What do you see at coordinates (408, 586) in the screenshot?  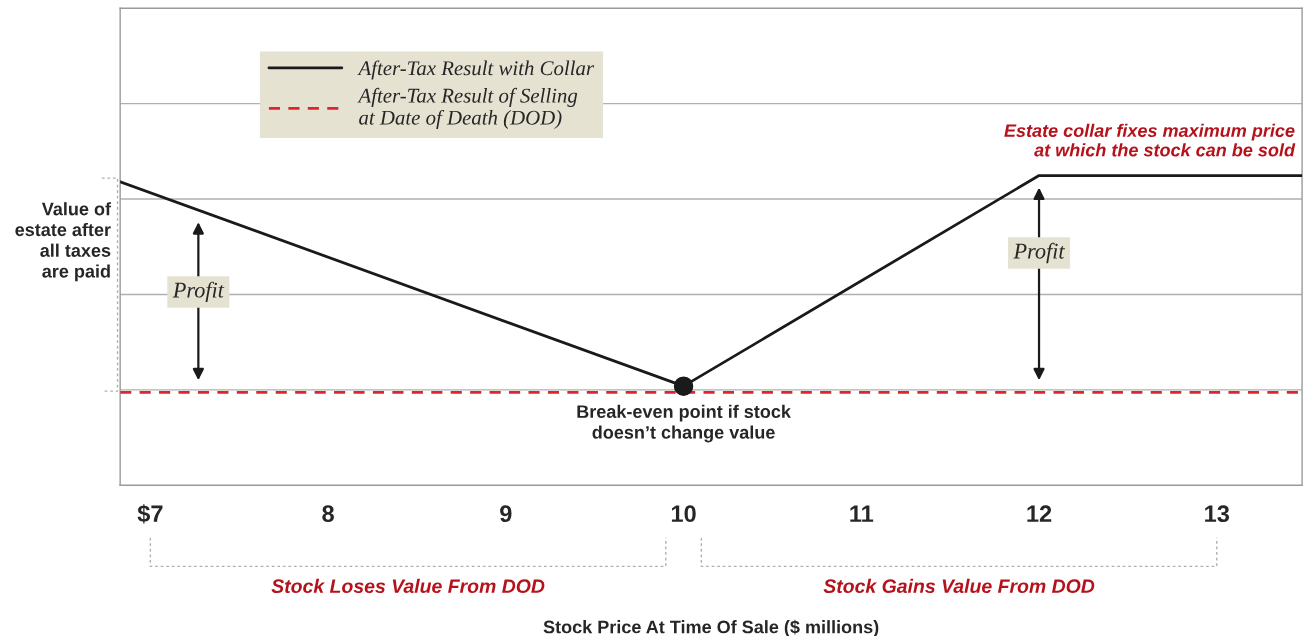 I see `text: Stock Loses Value From DOD` at bounding box center [408, 586].